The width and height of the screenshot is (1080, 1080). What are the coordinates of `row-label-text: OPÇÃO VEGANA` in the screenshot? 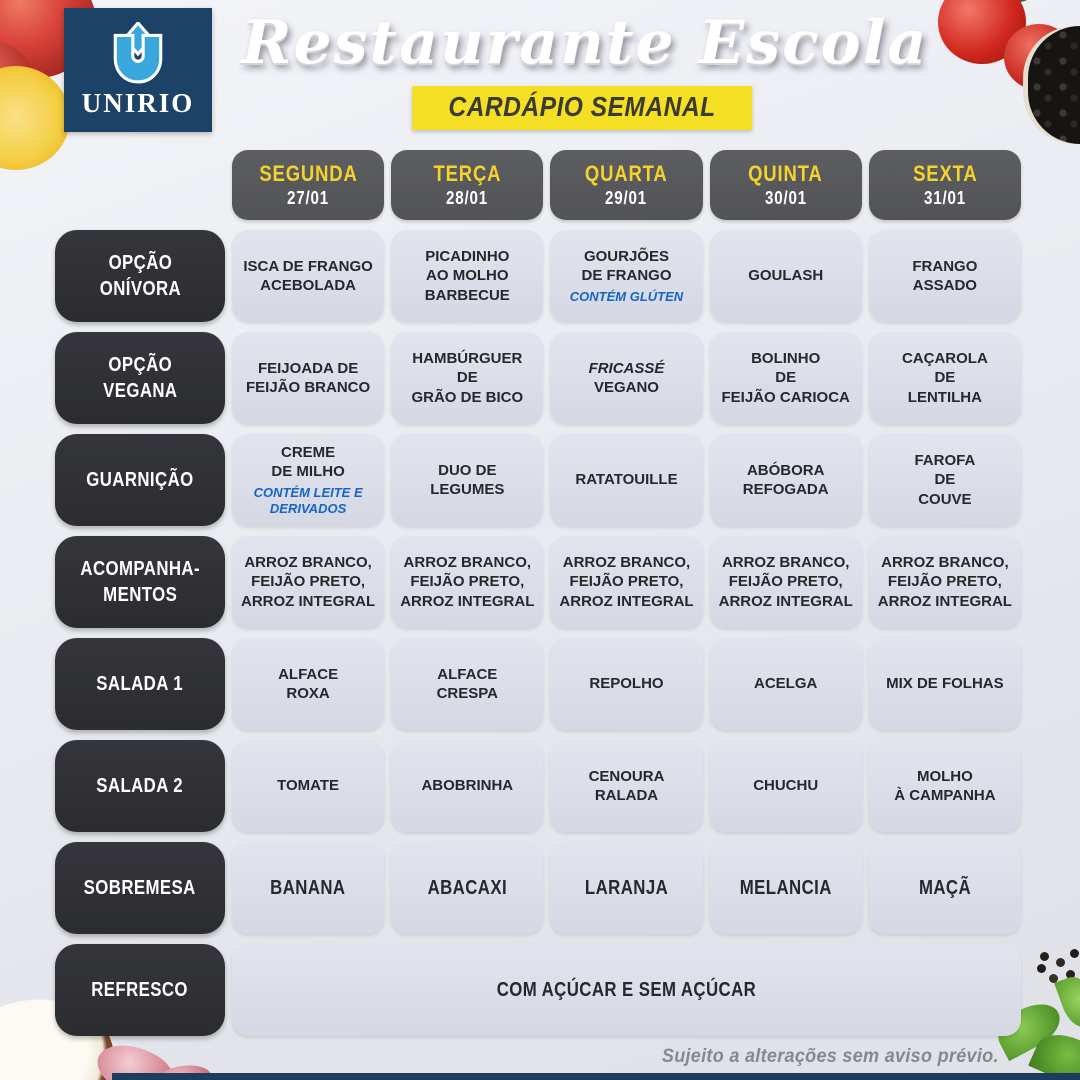 It's located at (140, 378).